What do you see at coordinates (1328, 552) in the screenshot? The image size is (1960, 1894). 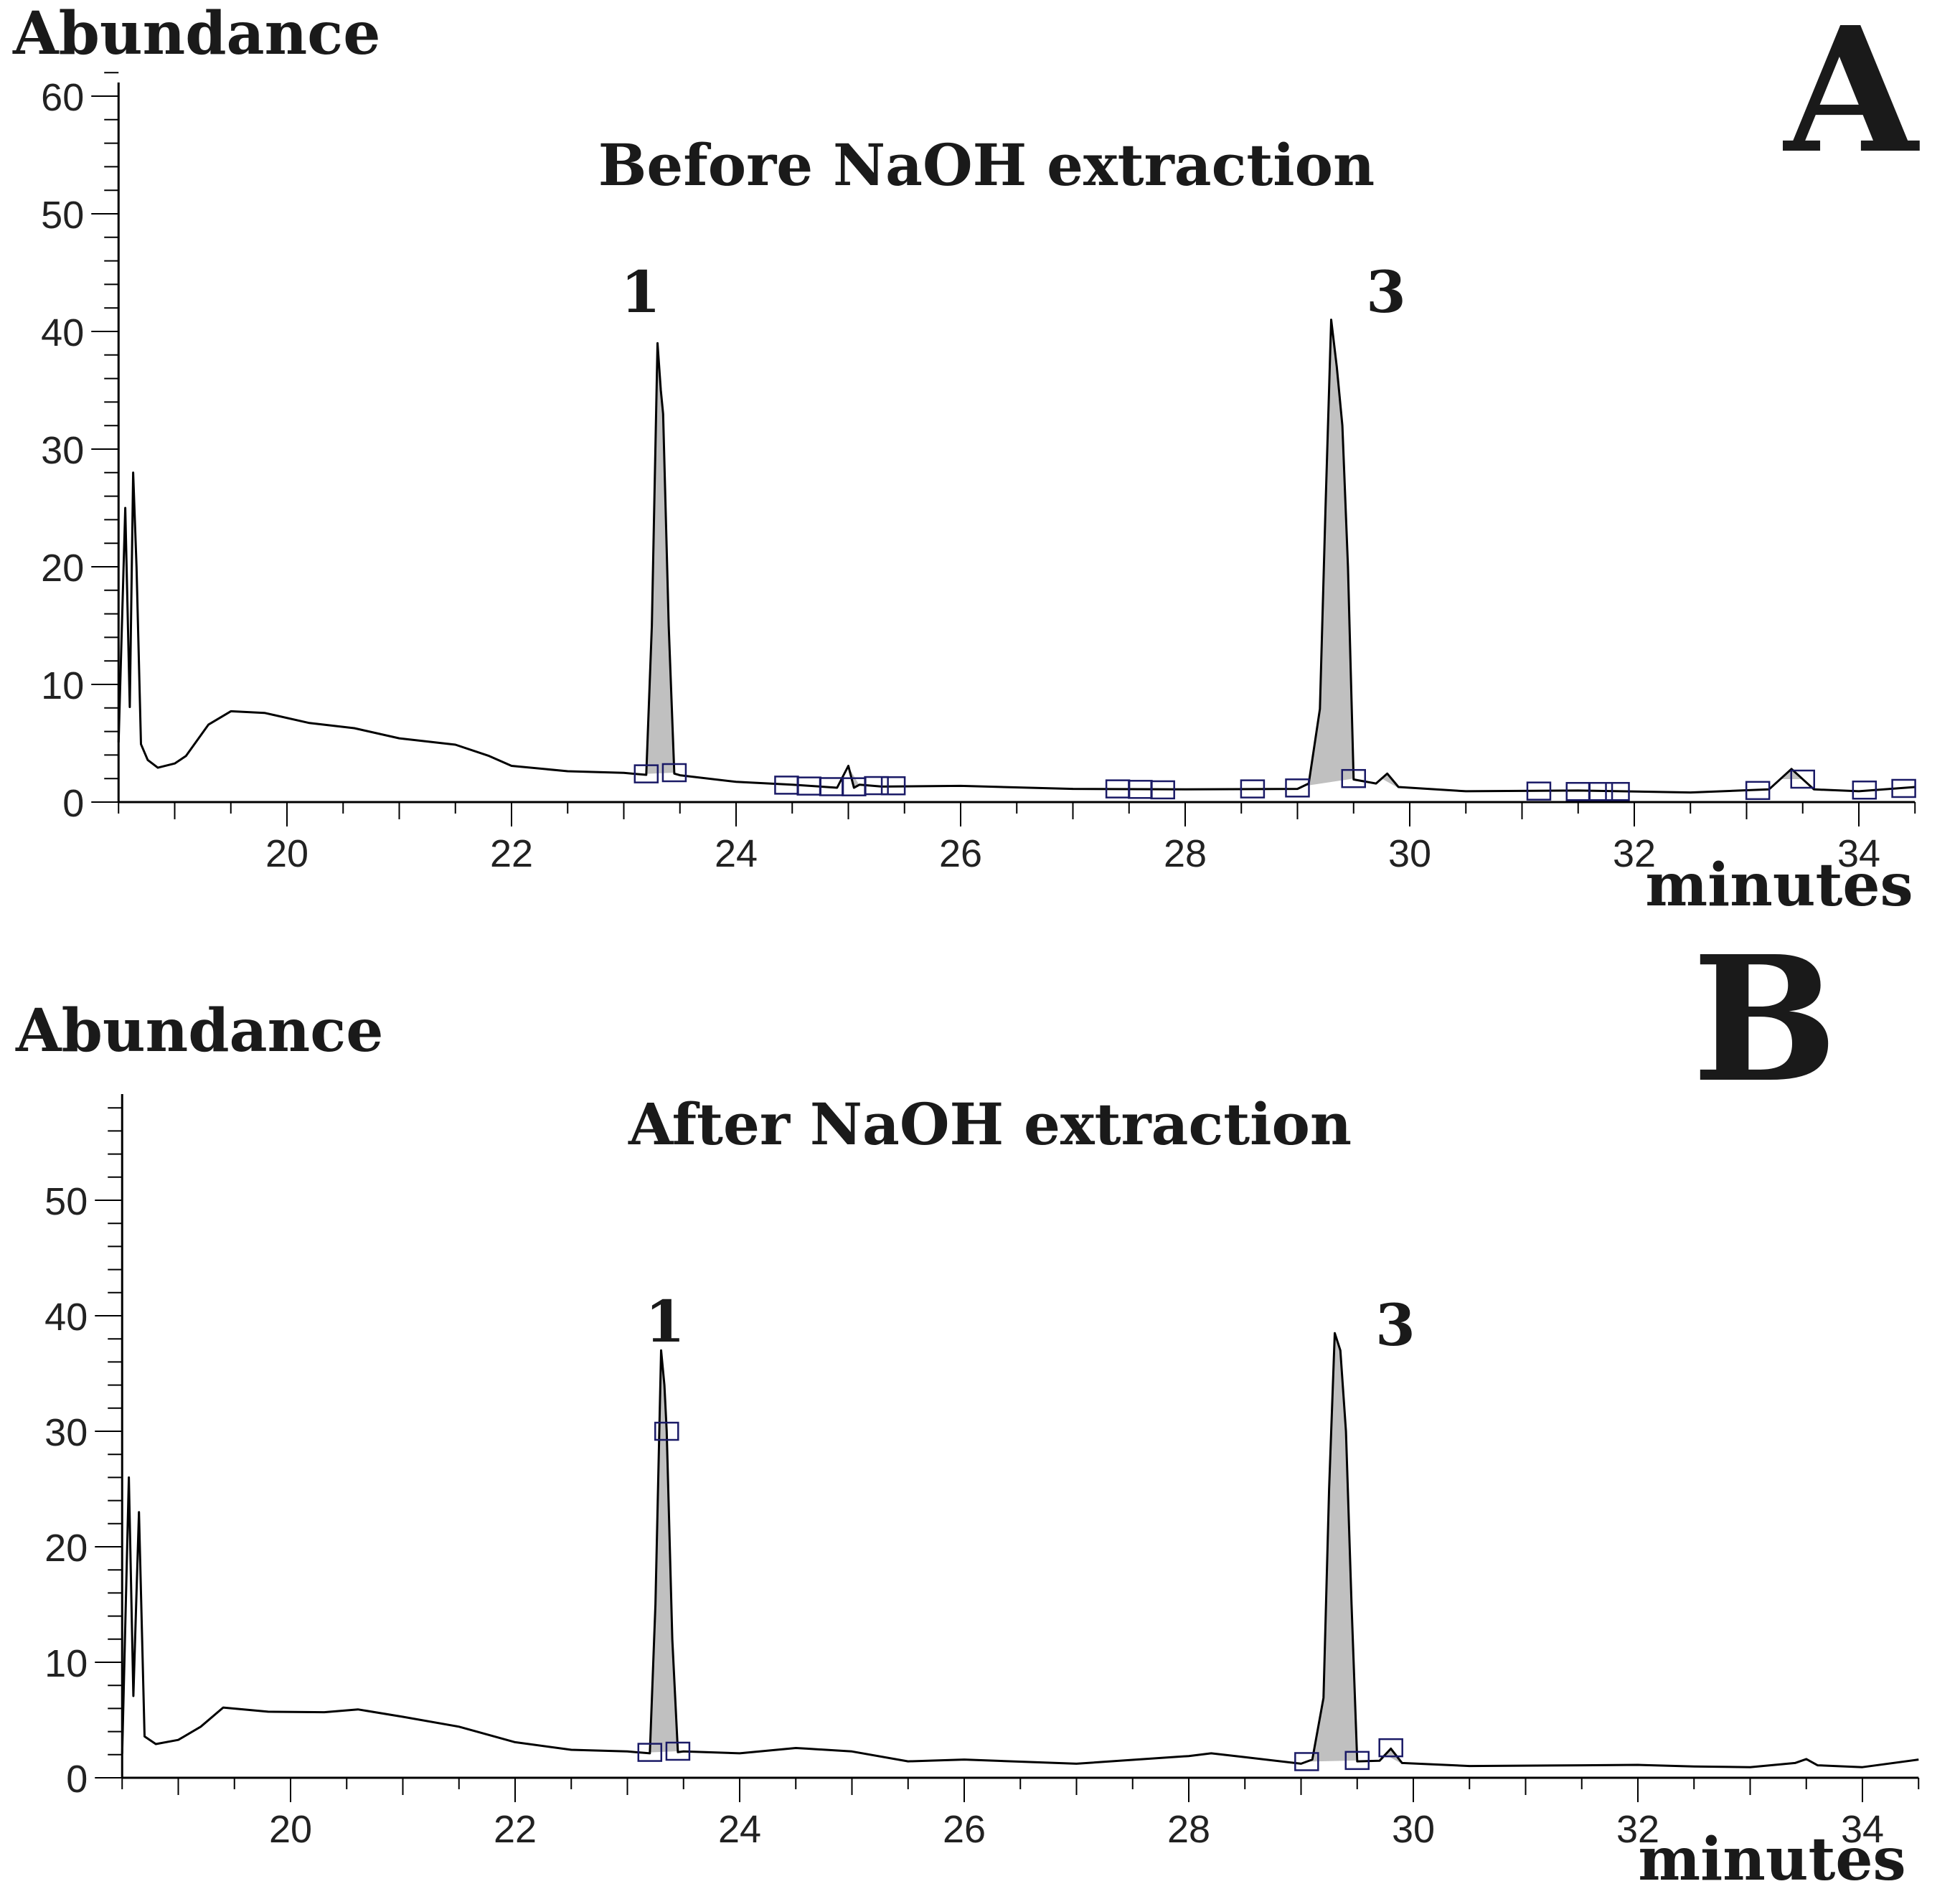 I see `panel-a-peak-3-area` at bounding box center [1328, 552].